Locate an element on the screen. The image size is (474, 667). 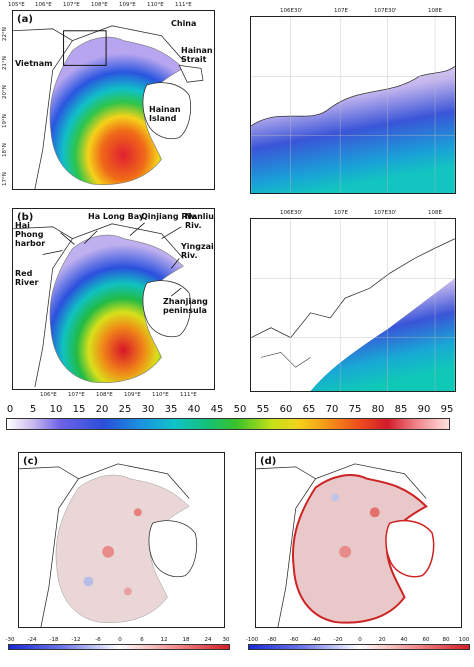
colorbar-depth is located at coordinates (228, 424).